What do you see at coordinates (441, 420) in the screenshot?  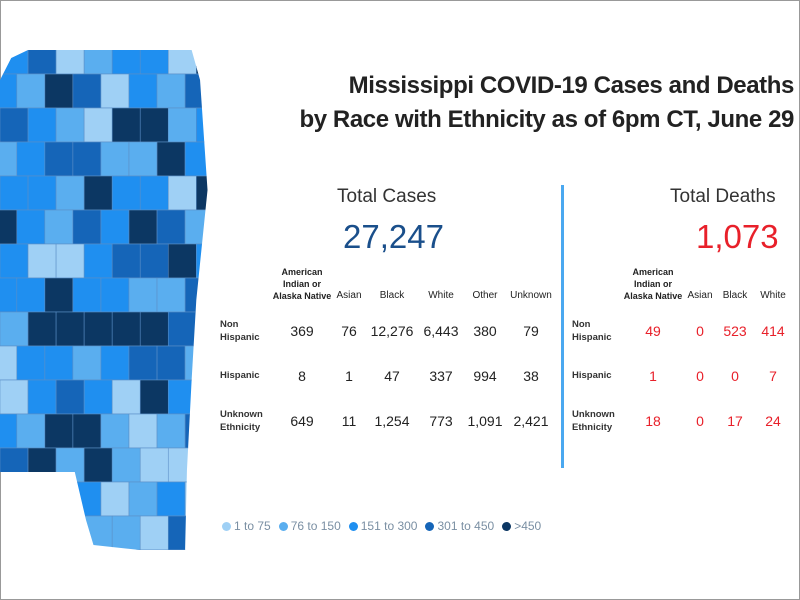 I see `table-cell: 773` at bounding box center [441, 420].